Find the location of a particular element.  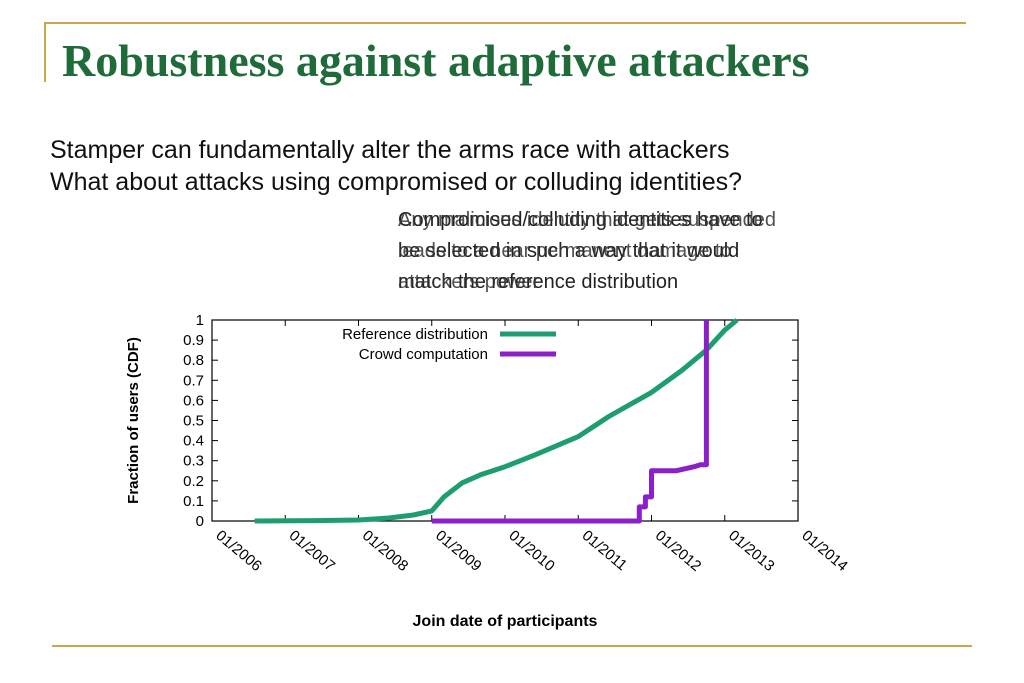

y-tick-label: 1 is located at coordinates (200, 320).